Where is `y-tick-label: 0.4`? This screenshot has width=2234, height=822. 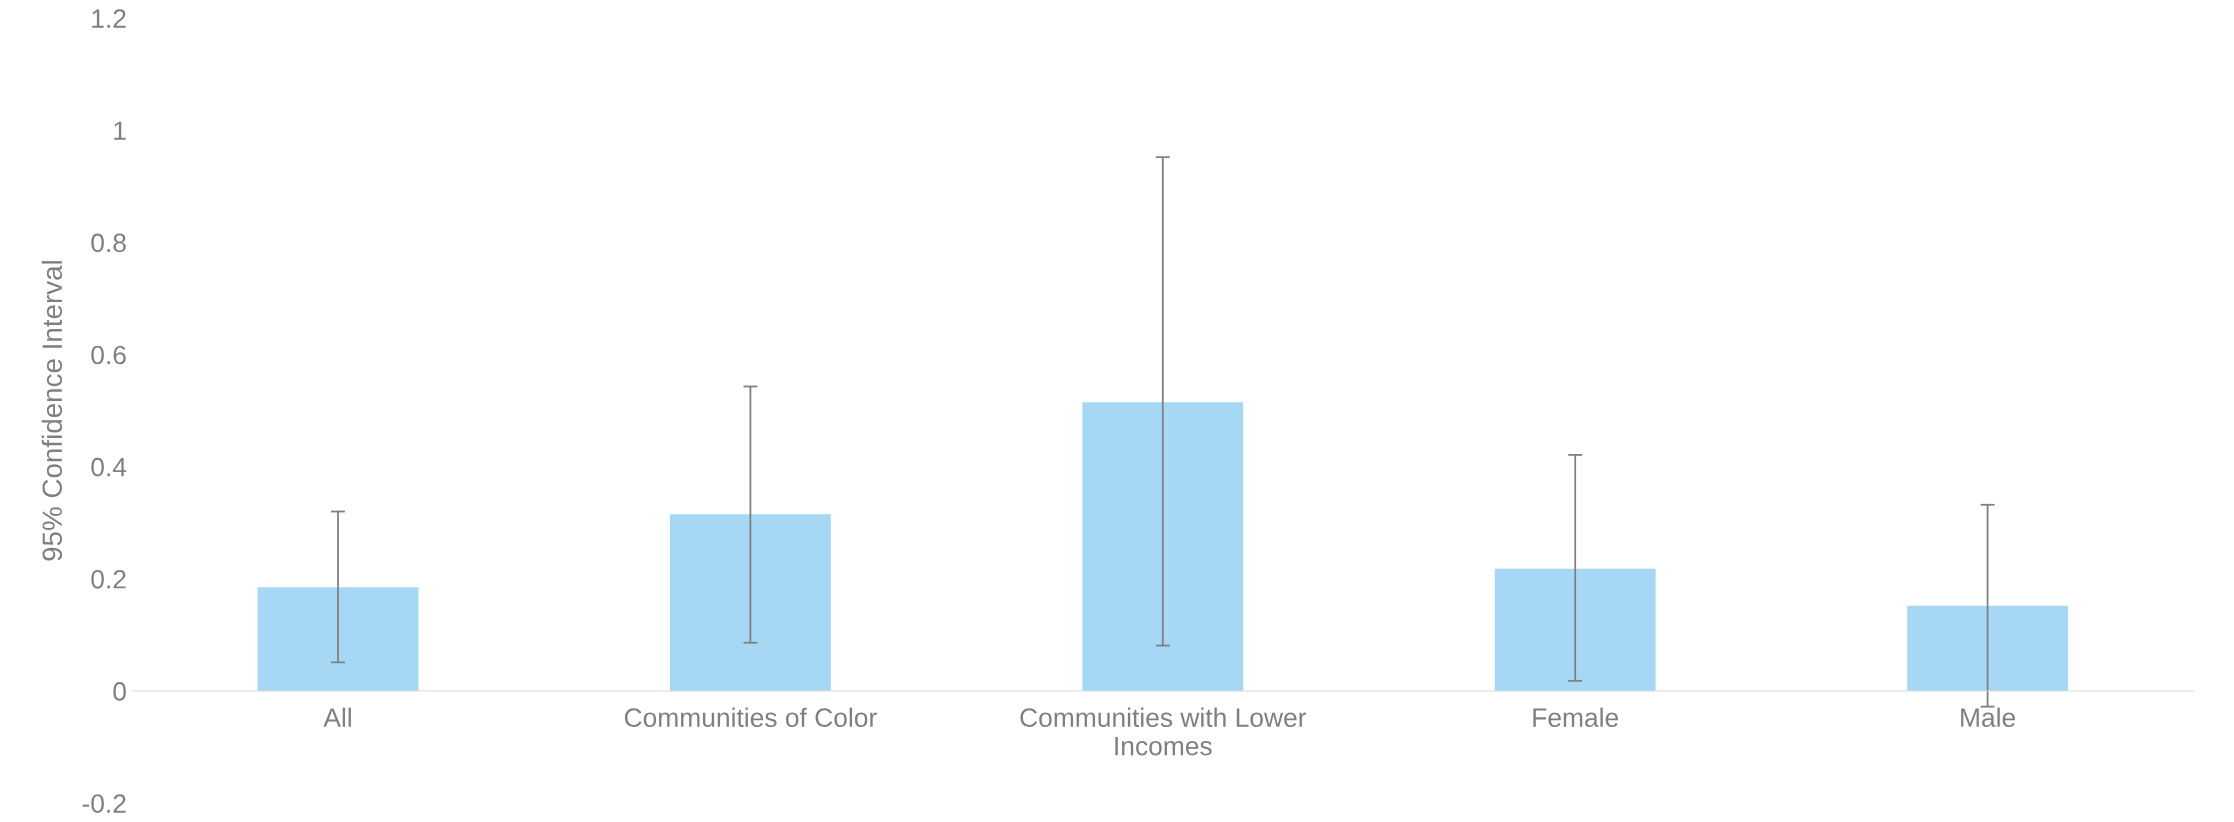 y-tick-label: 0.4 is located at coordinates (109, 467).